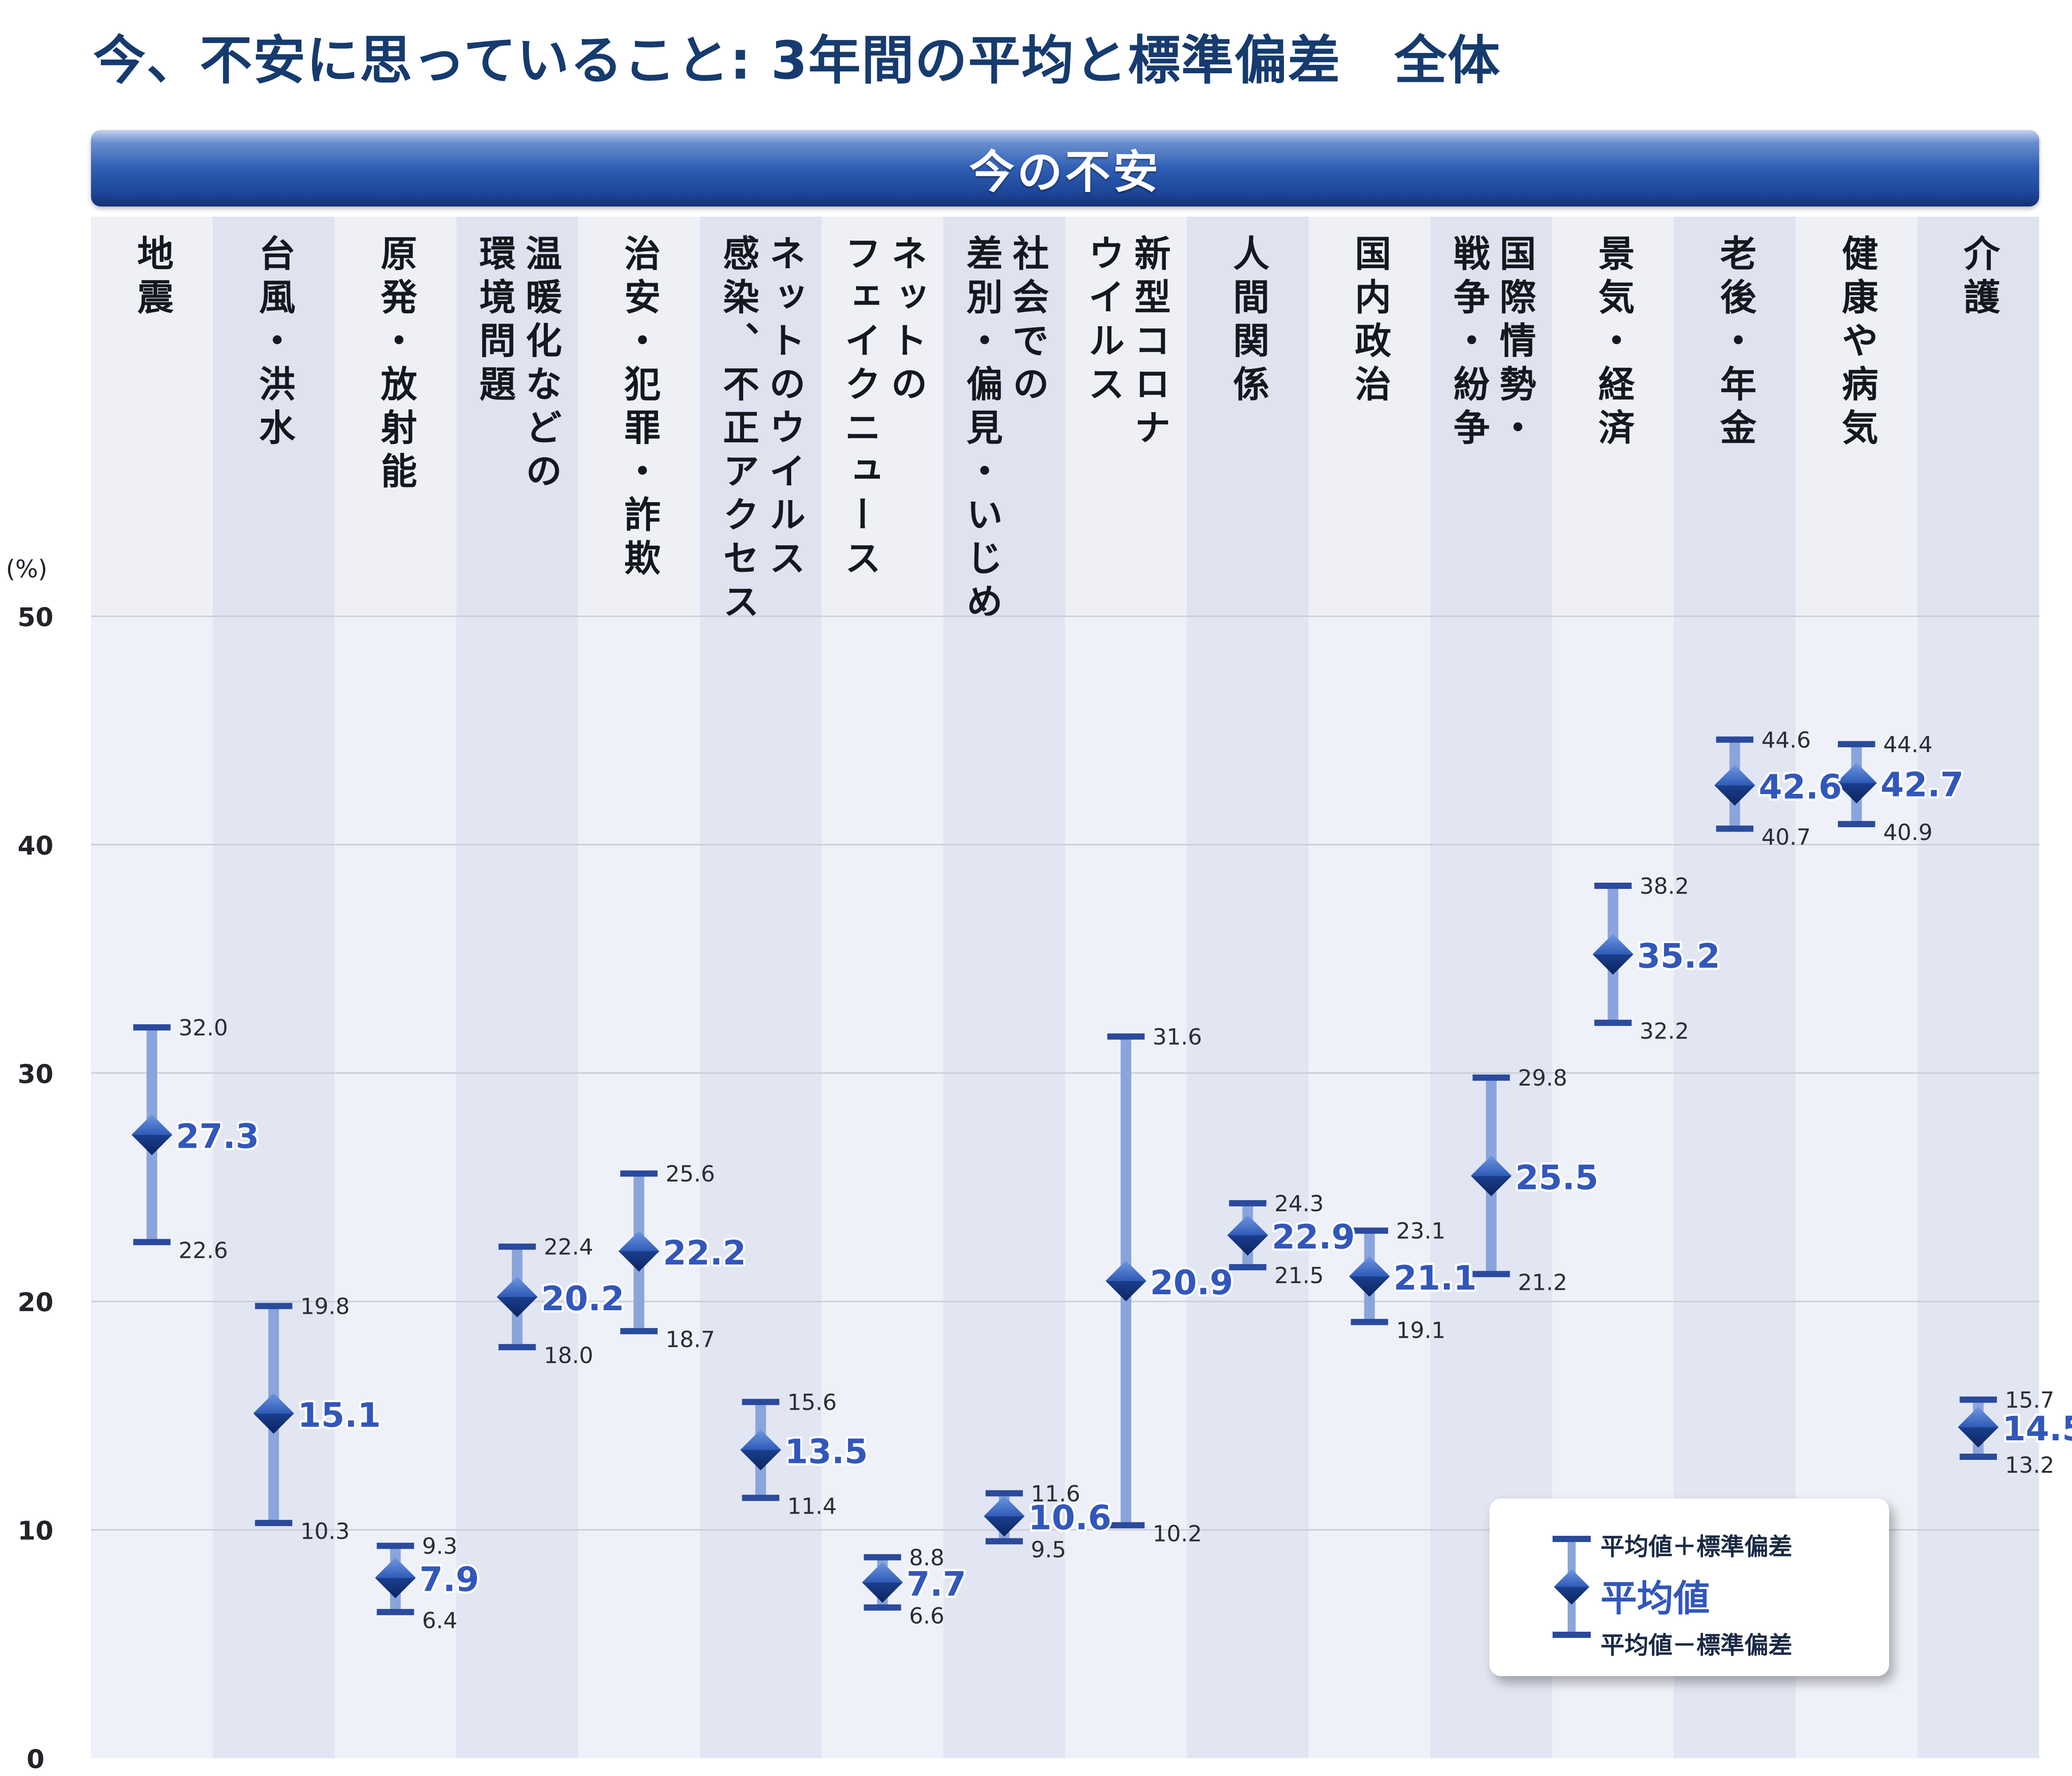 The width and height of the screenshot is (2072, 1776). Describe the element at coordinates (568, 1247) in the screenshot. I see `upper-value-label: 22.4` at that location.